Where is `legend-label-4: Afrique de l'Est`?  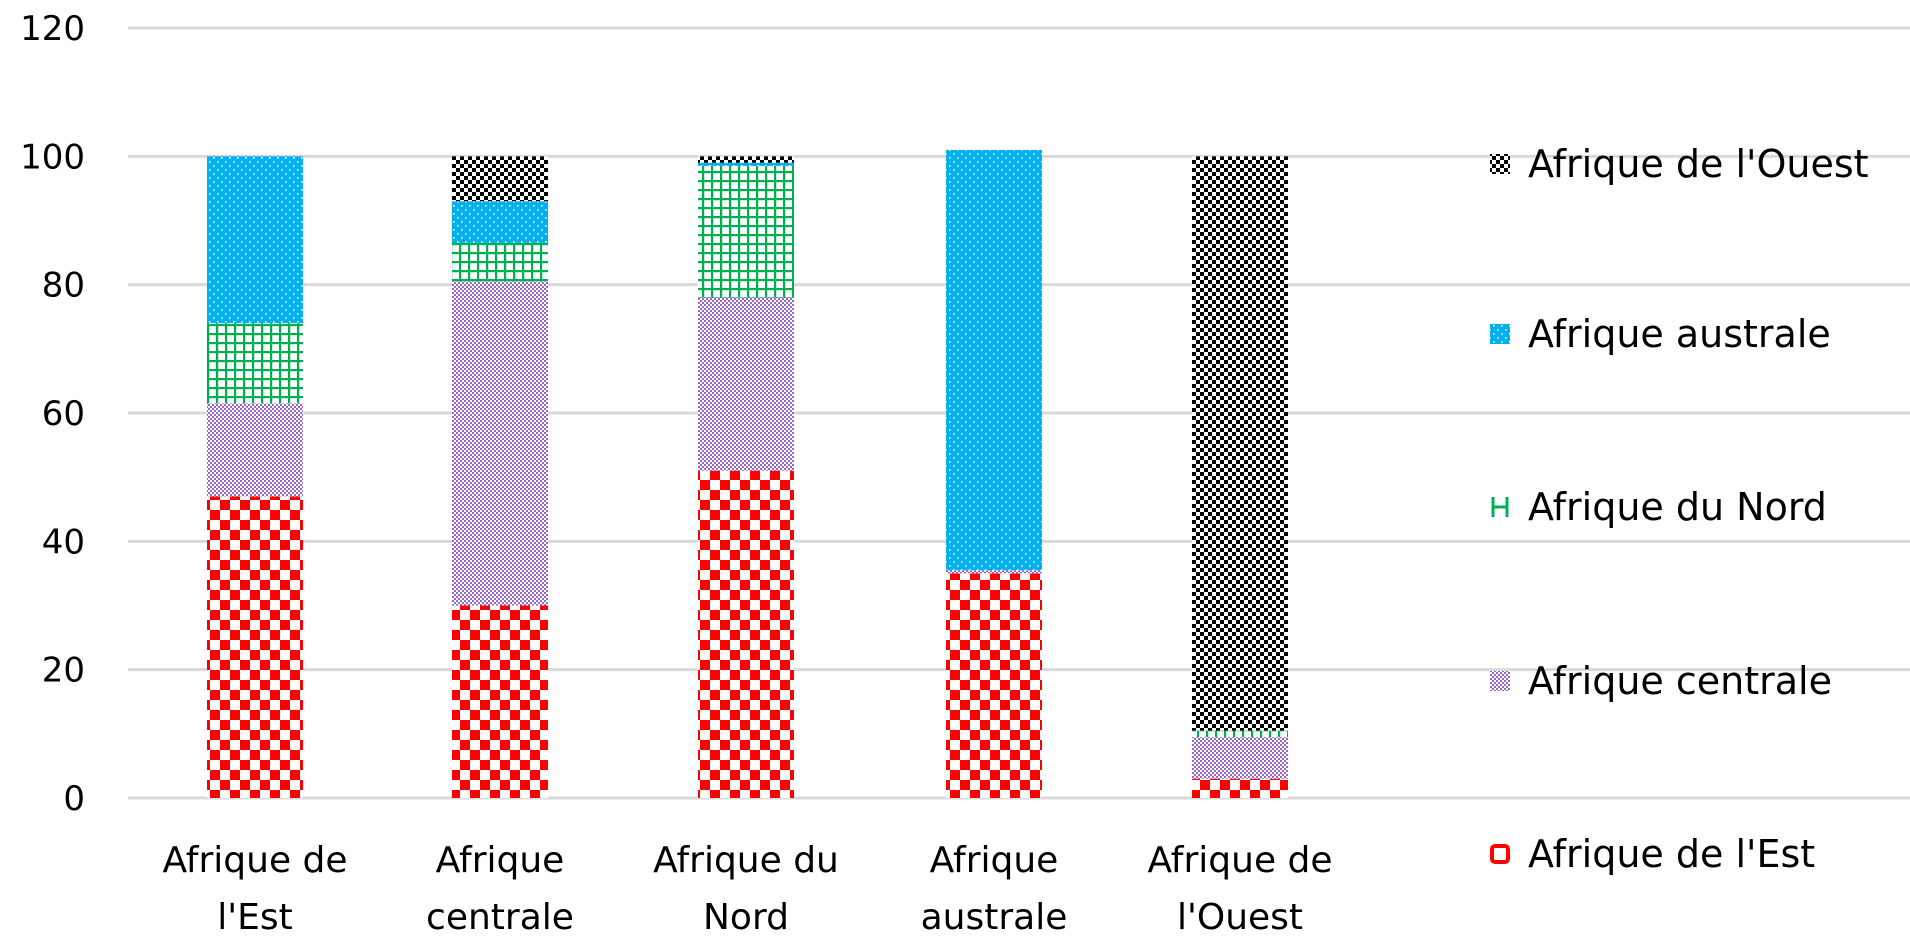 legend-label-4: Afrique de l'Est is located at coordinates (1671, 854).